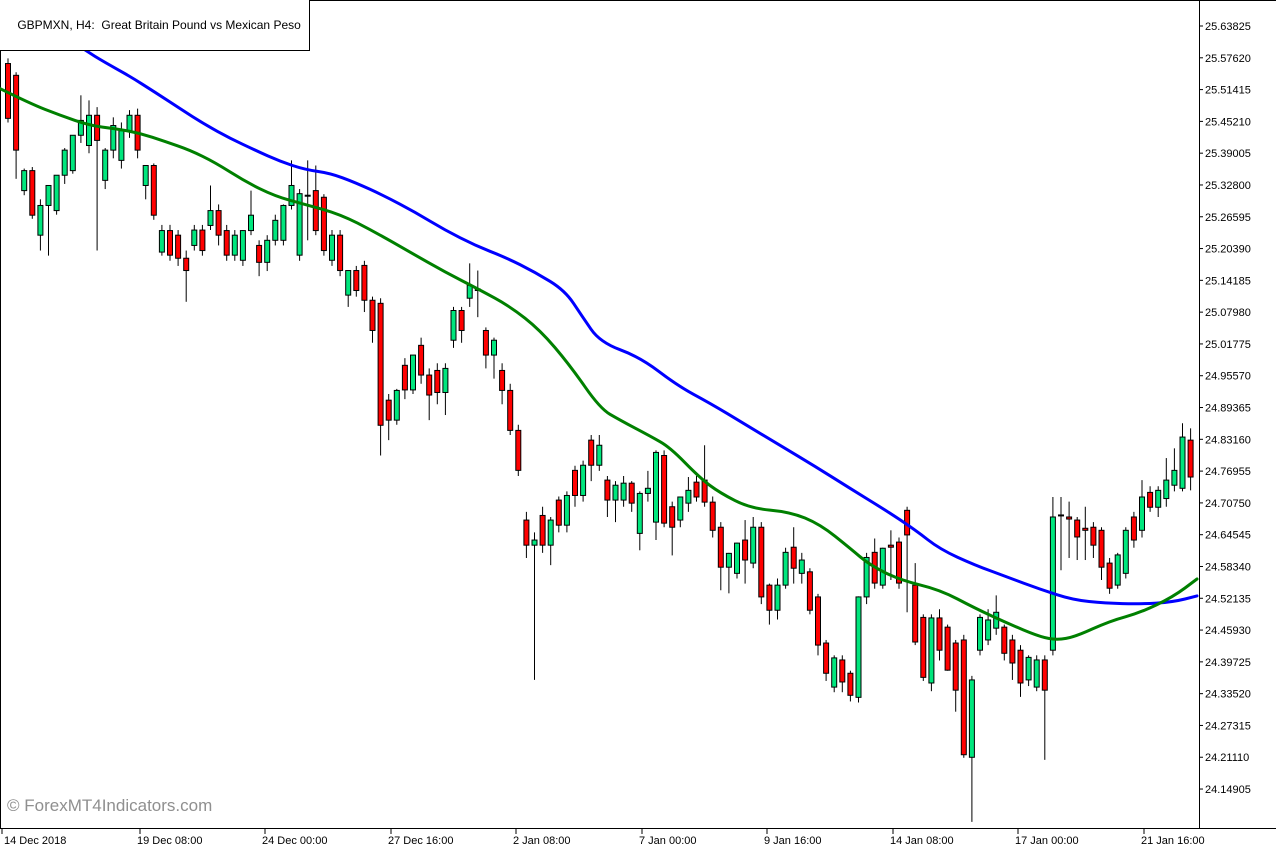 This screenshot has width=1276, height=848. What do you see at coordinates (35, 841) in the screenshot?
I see `time-axis-label: 14 Dec 2018` at bounding box center [35, 841].